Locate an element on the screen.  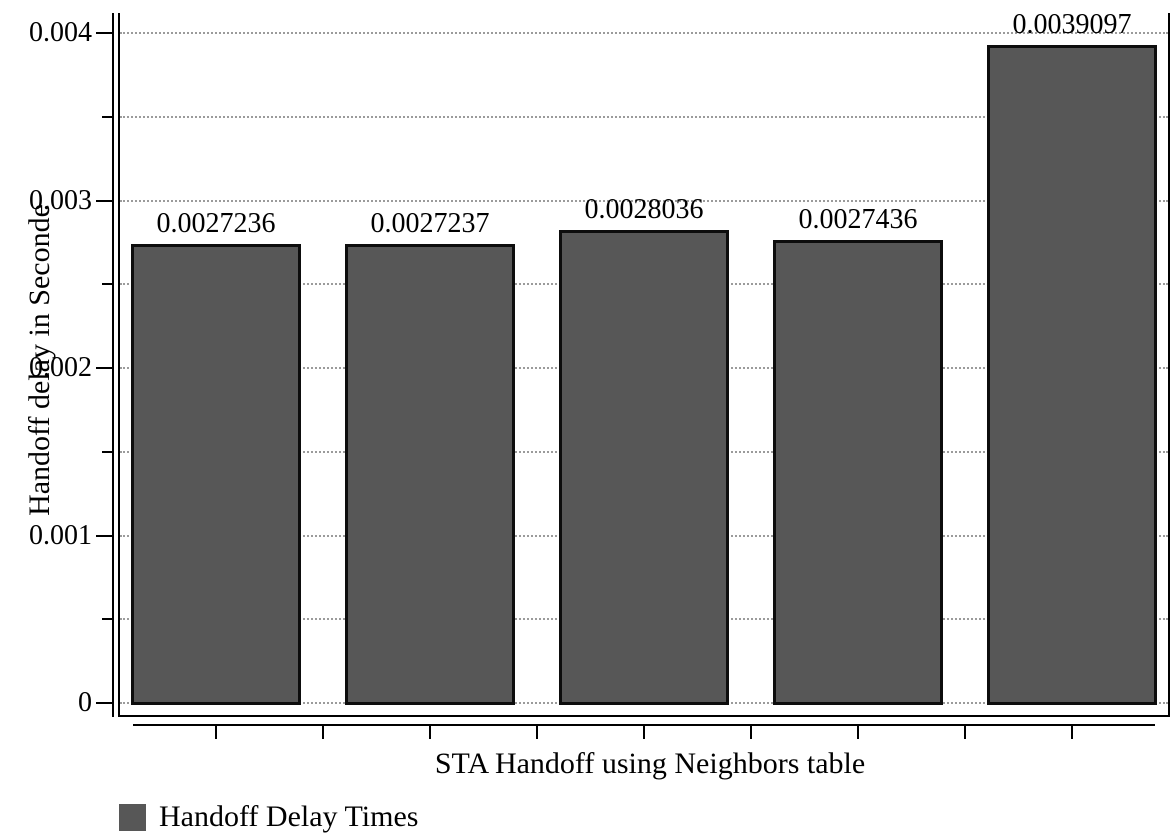
bar-value-label: 0.0027236 is located at coordinates (216, 223).